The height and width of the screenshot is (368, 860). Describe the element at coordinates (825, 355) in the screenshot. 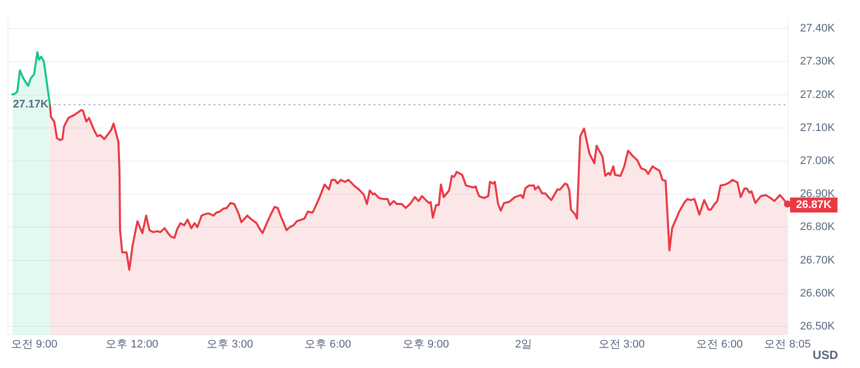

I see `y-axis-title: USD` at that location.